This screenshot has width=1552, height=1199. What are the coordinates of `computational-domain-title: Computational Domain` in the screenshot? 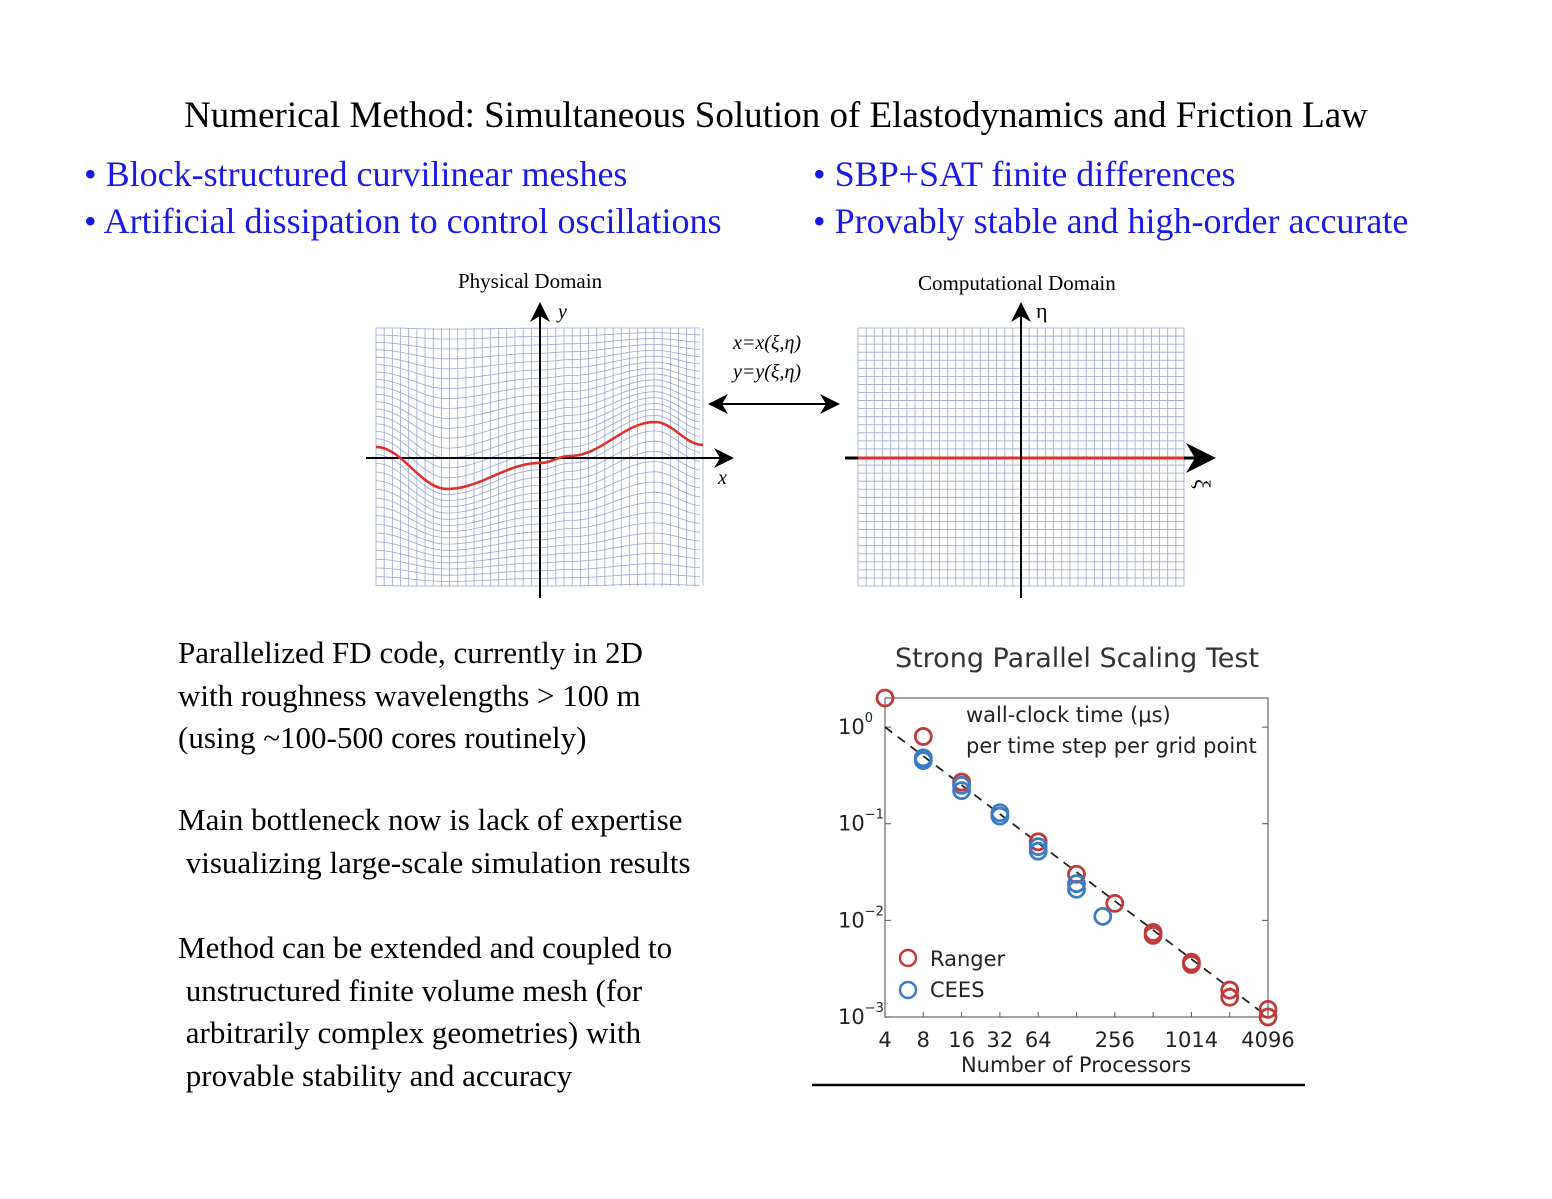 It's located at (1017, 283).